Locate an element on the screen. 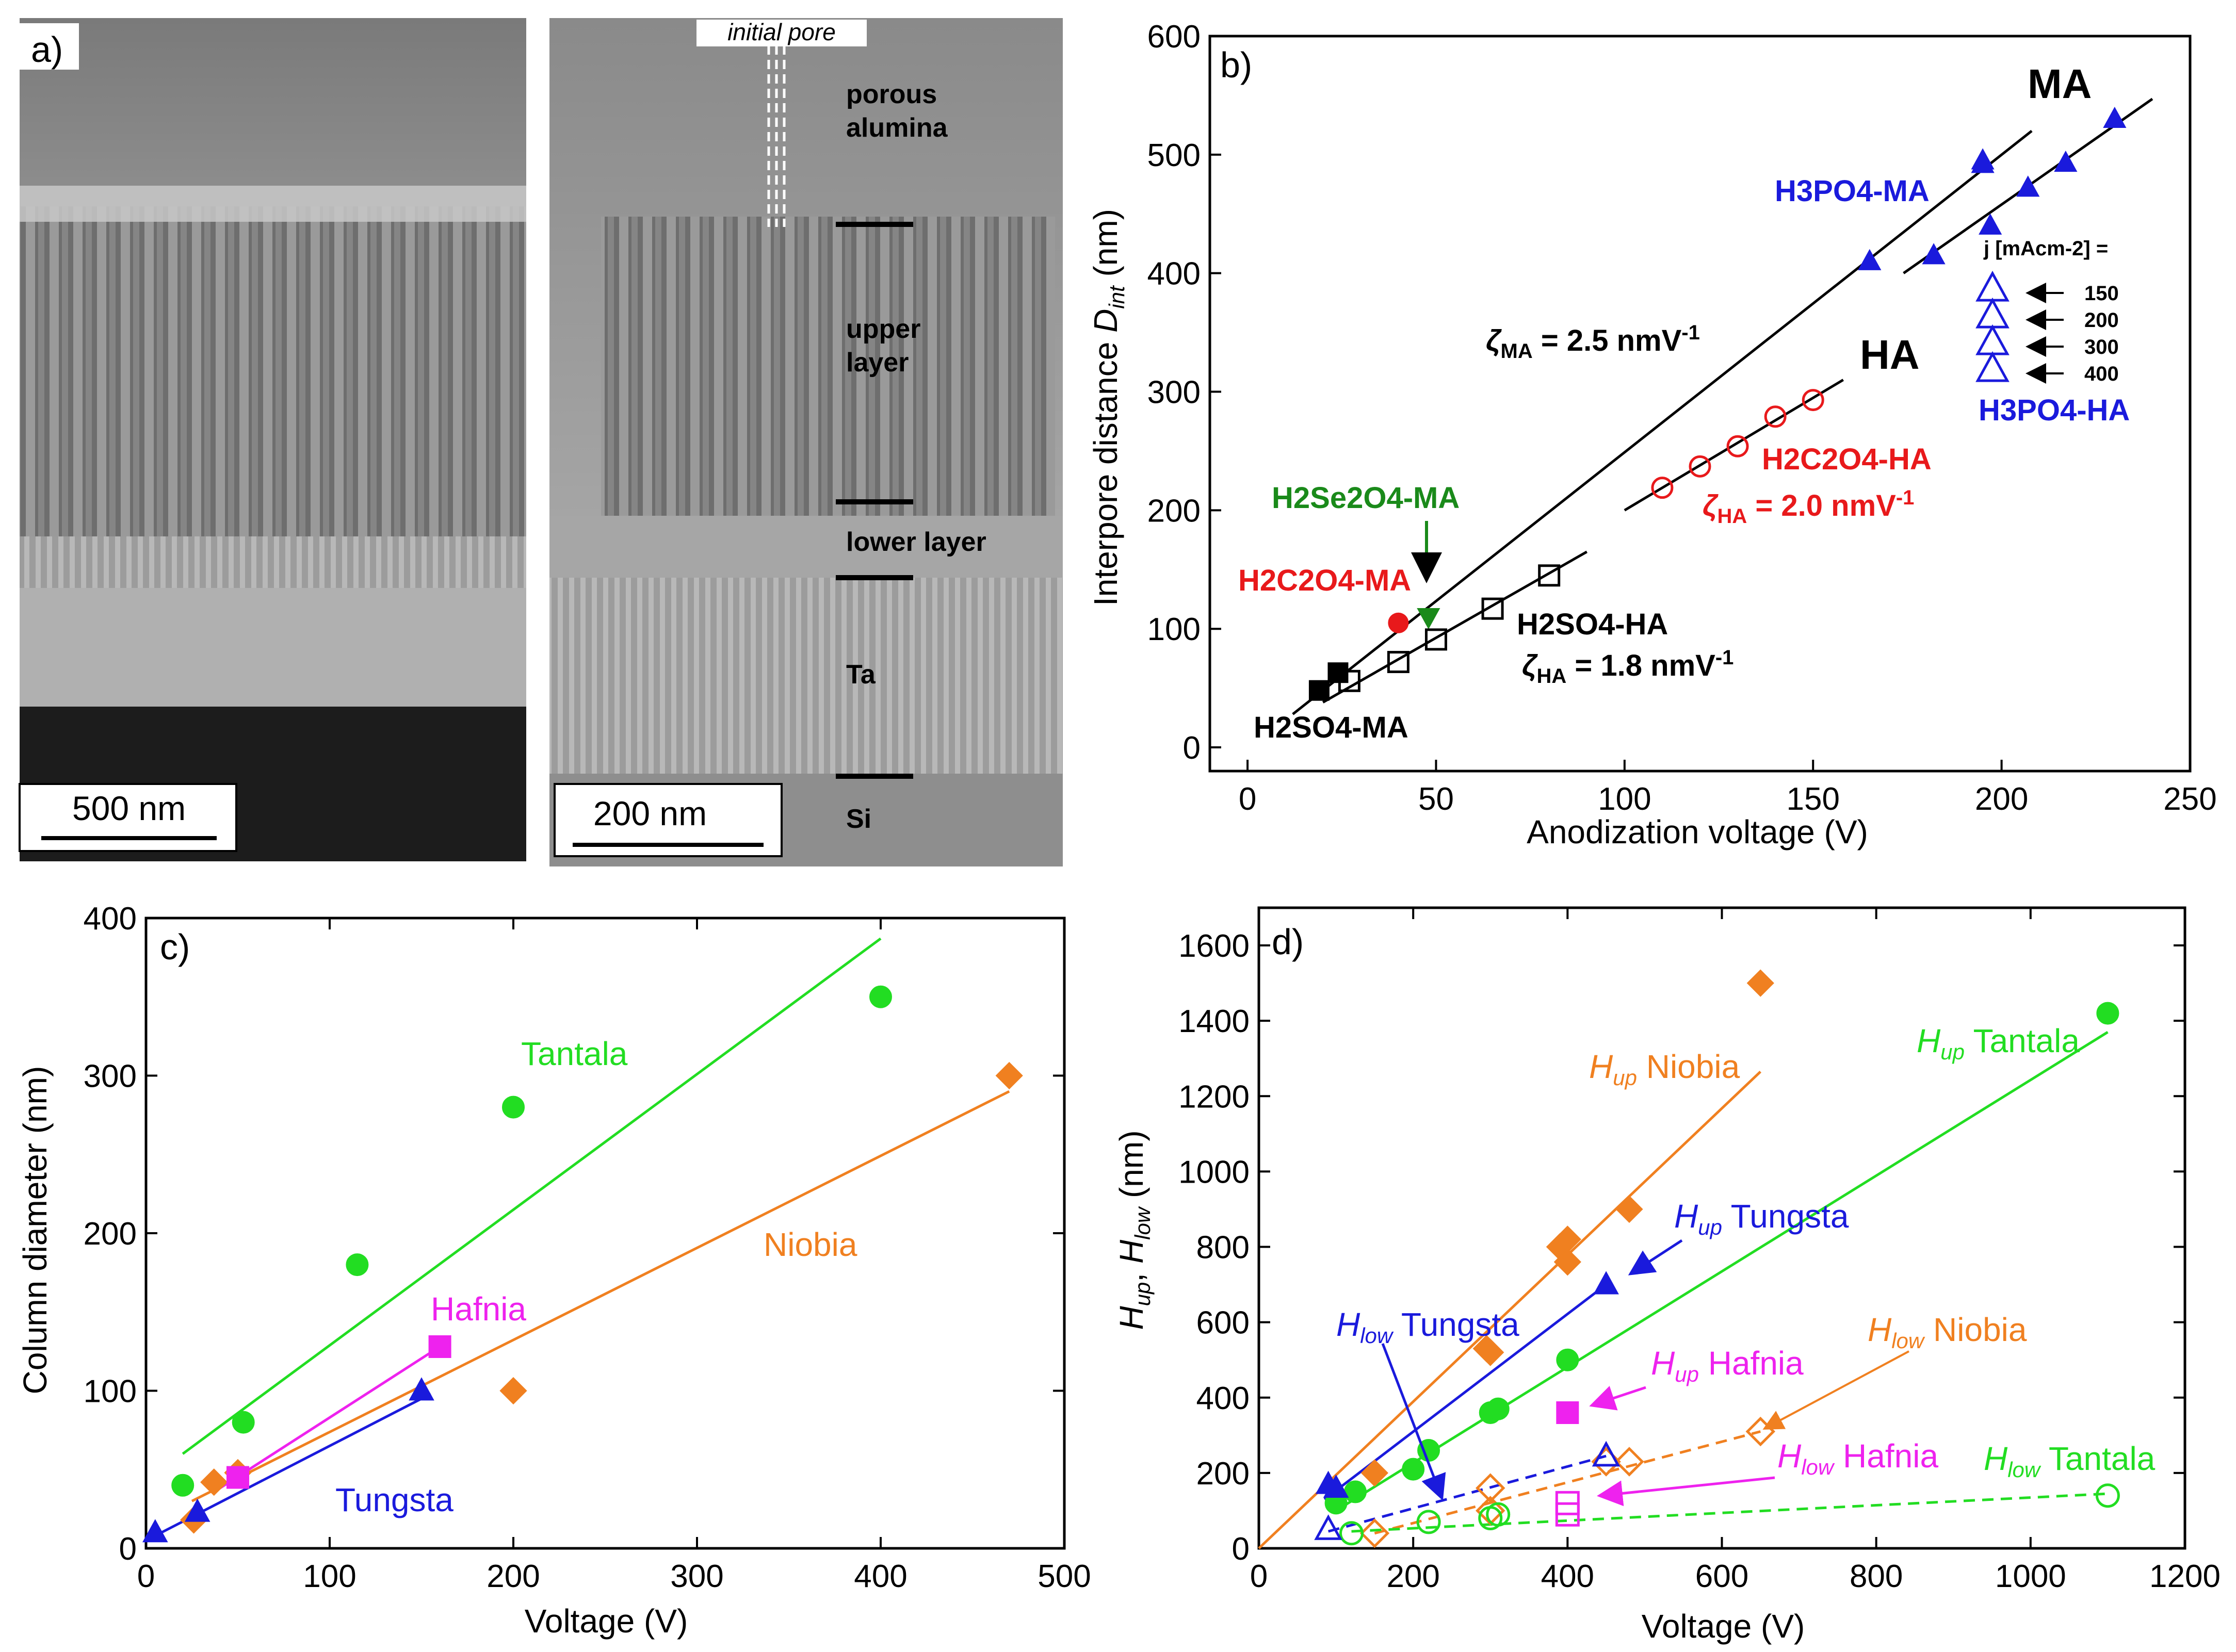 Image resolution: width=2236 pixels, height=1652 pixels. lower-layer-label: lower layer is located at coordinates (916, 542).